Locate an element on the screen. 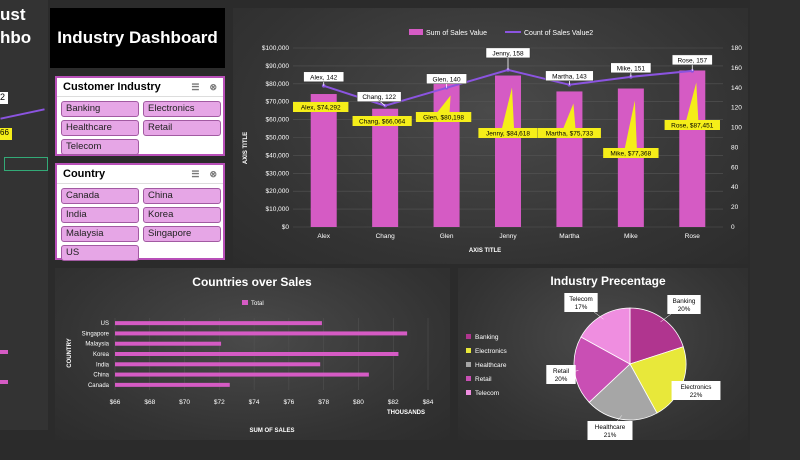 The width and height of the screenshot is (800, 460). bar-rose is located at coordinates (692, 148).